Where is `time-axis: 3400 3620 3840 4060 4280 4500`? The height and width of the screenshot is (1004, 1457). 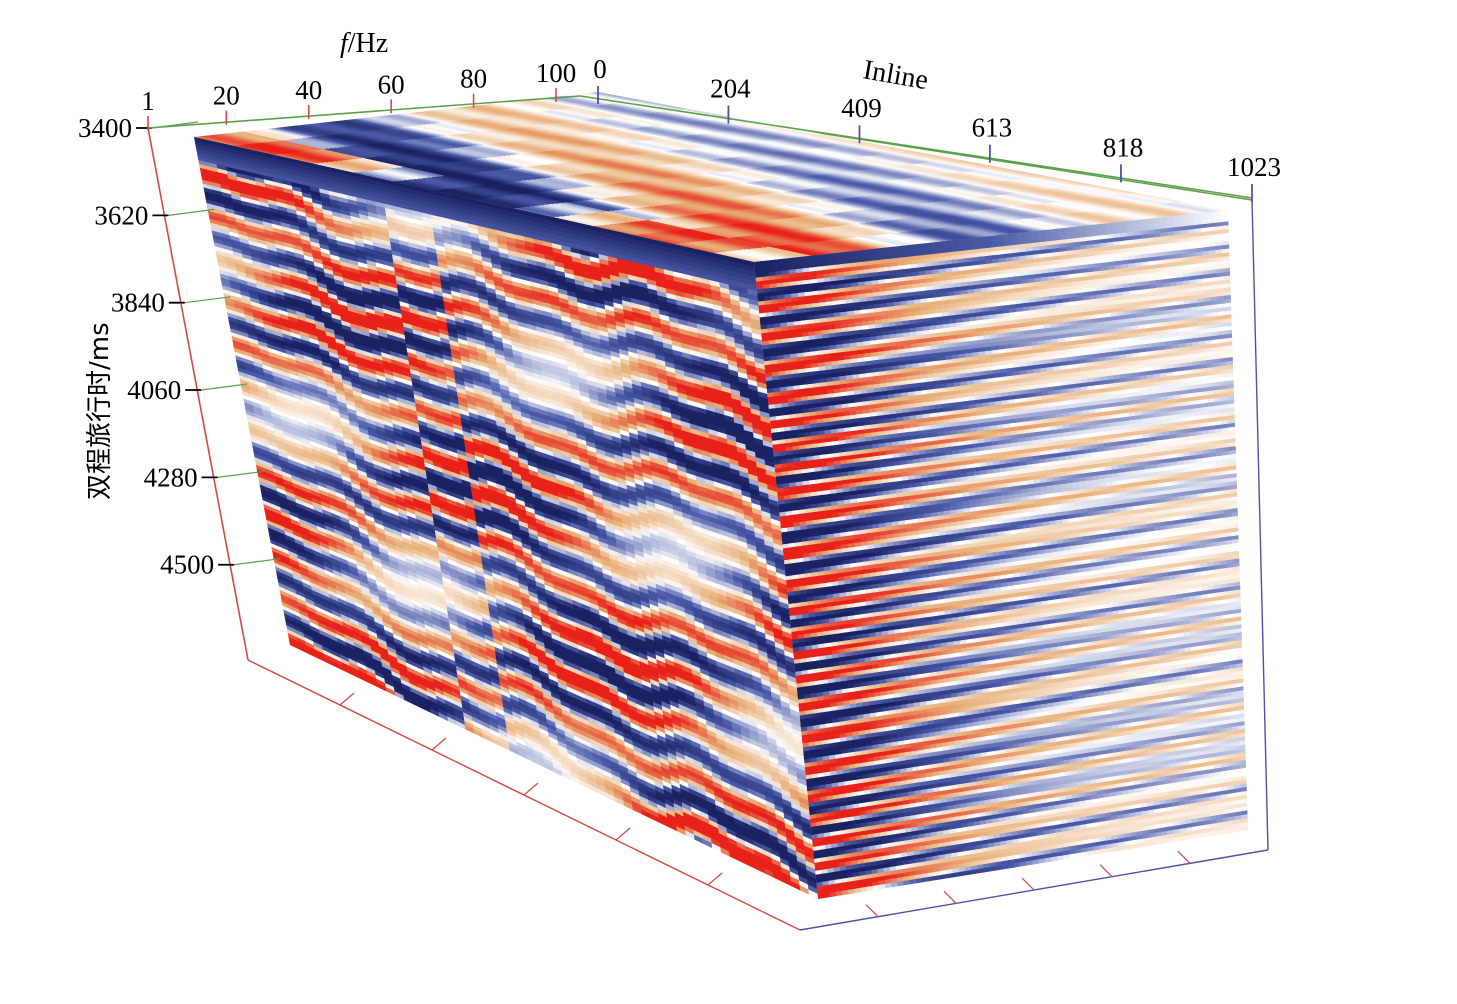
time-axis: 3400 3620 3840 4060 4280 4500 is located at coordinates (179, 387).